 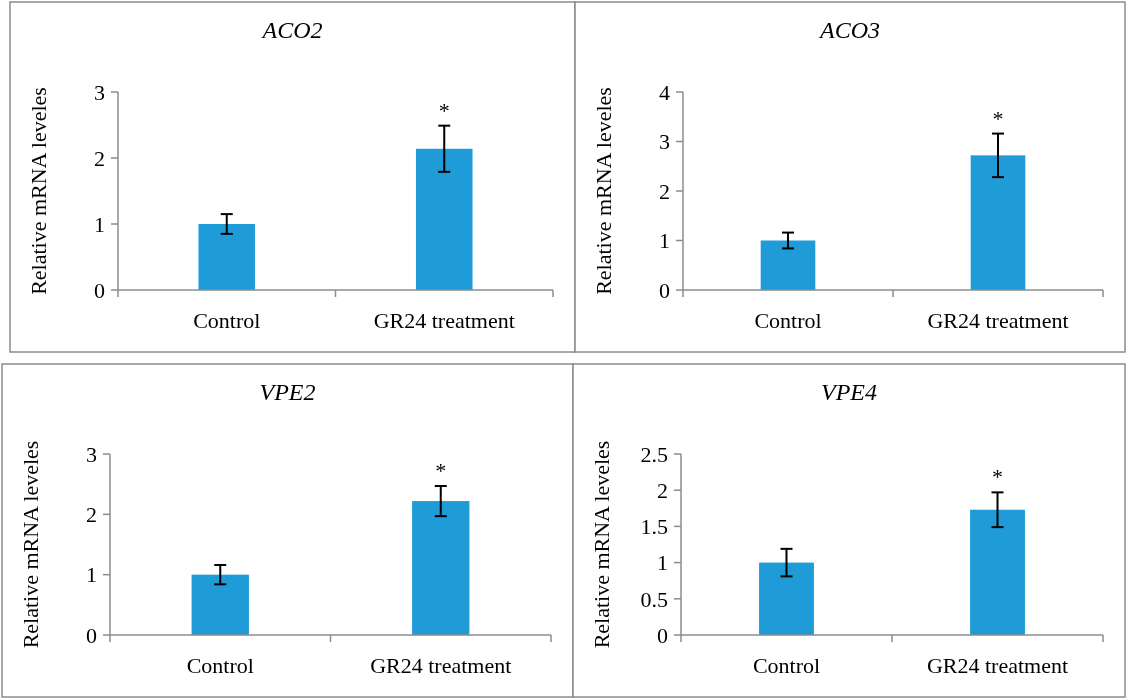 What do you see at coordinates (849, 30) in the screenshot?
I see `chart-title: ACO3` at bounding box center [849, 30].